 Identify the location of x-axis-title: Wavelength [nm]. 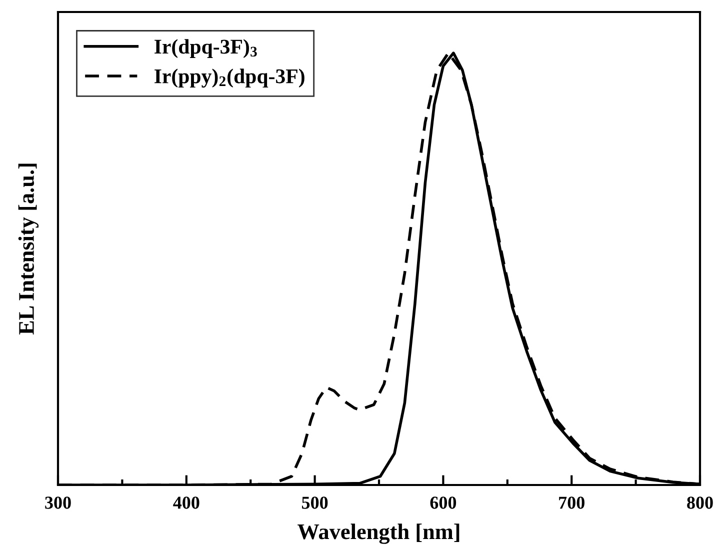
(379, 534).